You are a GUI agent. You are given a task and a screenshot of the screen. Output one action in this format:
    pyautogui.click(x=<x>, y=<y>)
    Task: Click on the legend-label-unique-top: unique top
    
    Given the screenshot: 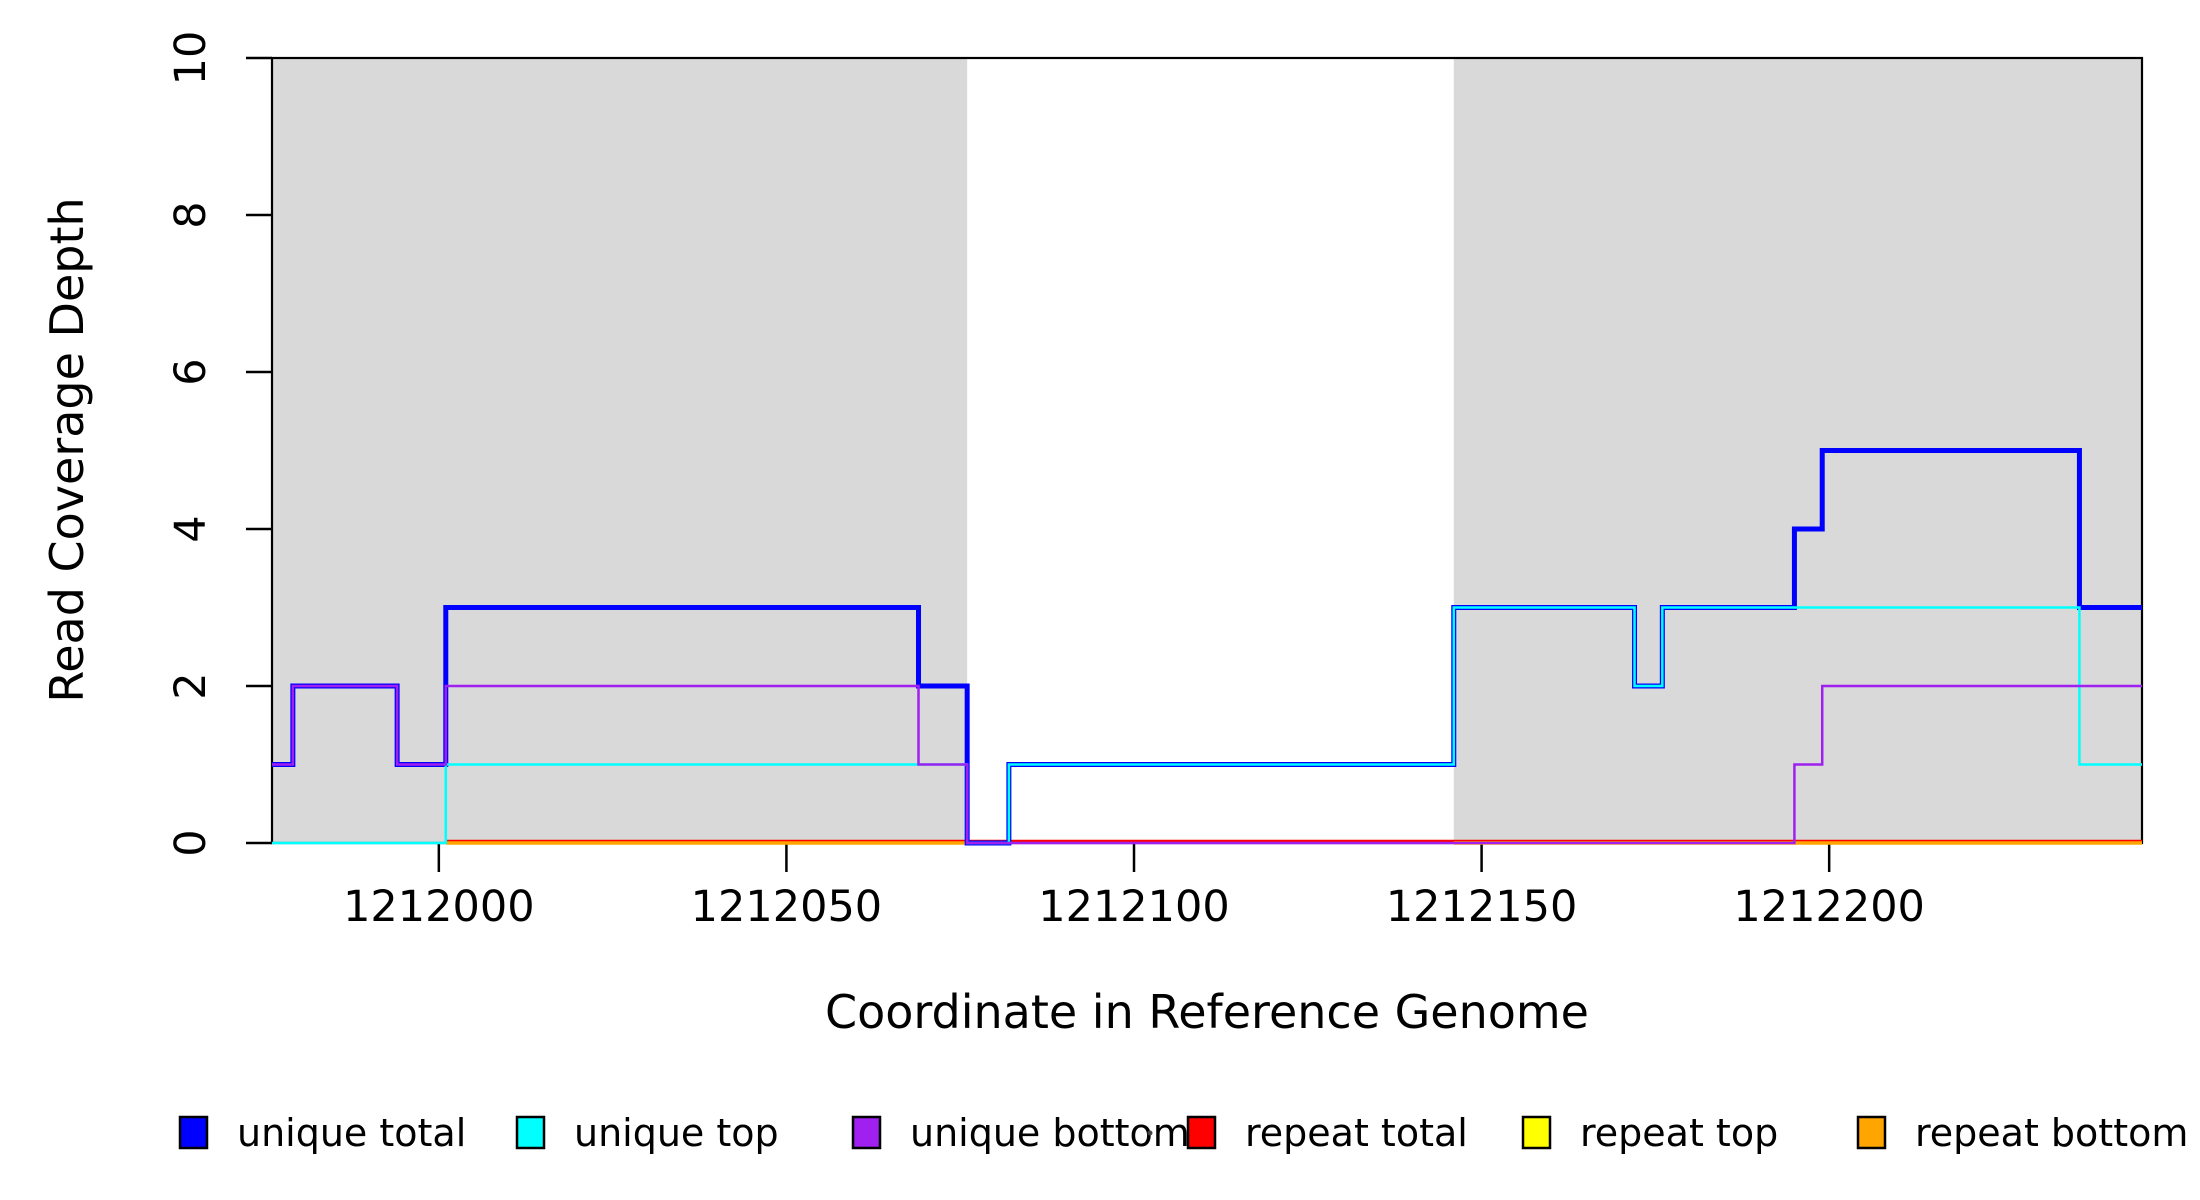 What is the action you would take?
    pyautogui.click(x=676, y=1133)
    